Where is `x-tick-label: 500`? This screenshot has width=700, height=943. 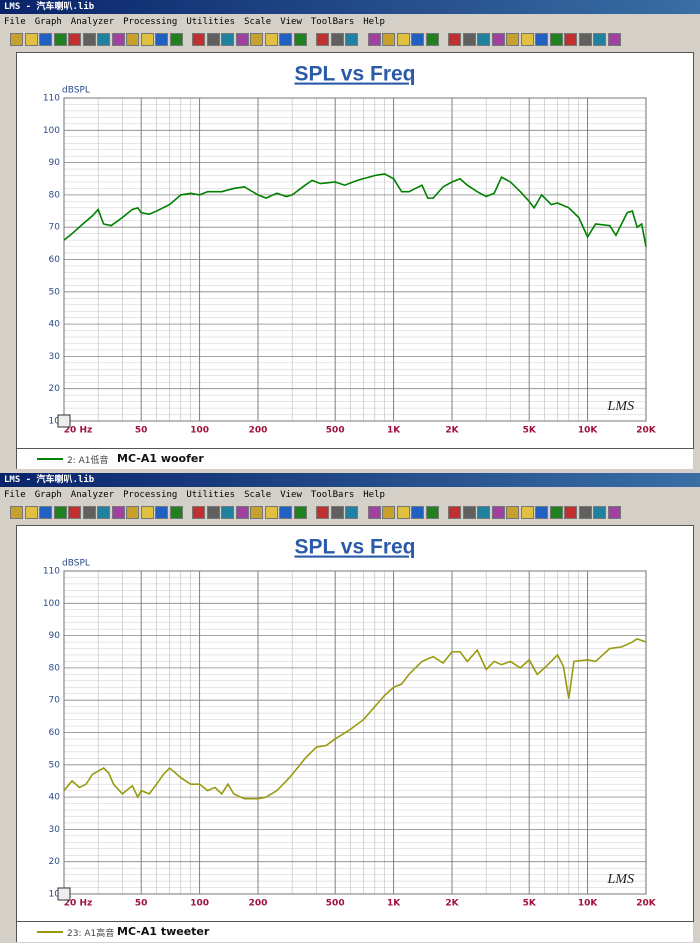
x-tick-label: 500 is located at coordinates (335, 431).